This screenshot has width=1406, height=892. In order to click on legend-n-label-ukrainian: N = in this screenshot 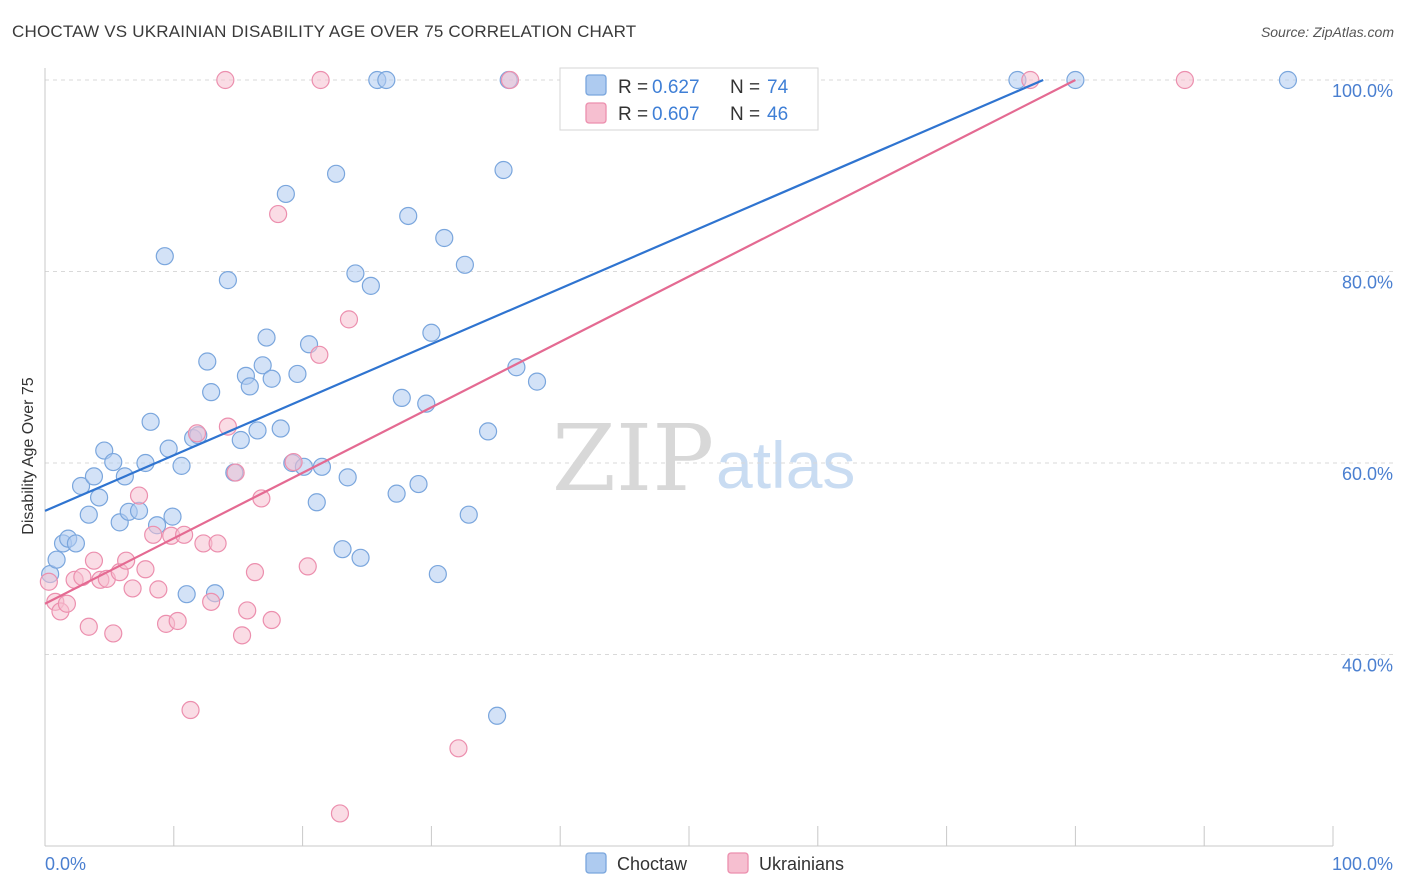, I will do `click(745, 114)`.